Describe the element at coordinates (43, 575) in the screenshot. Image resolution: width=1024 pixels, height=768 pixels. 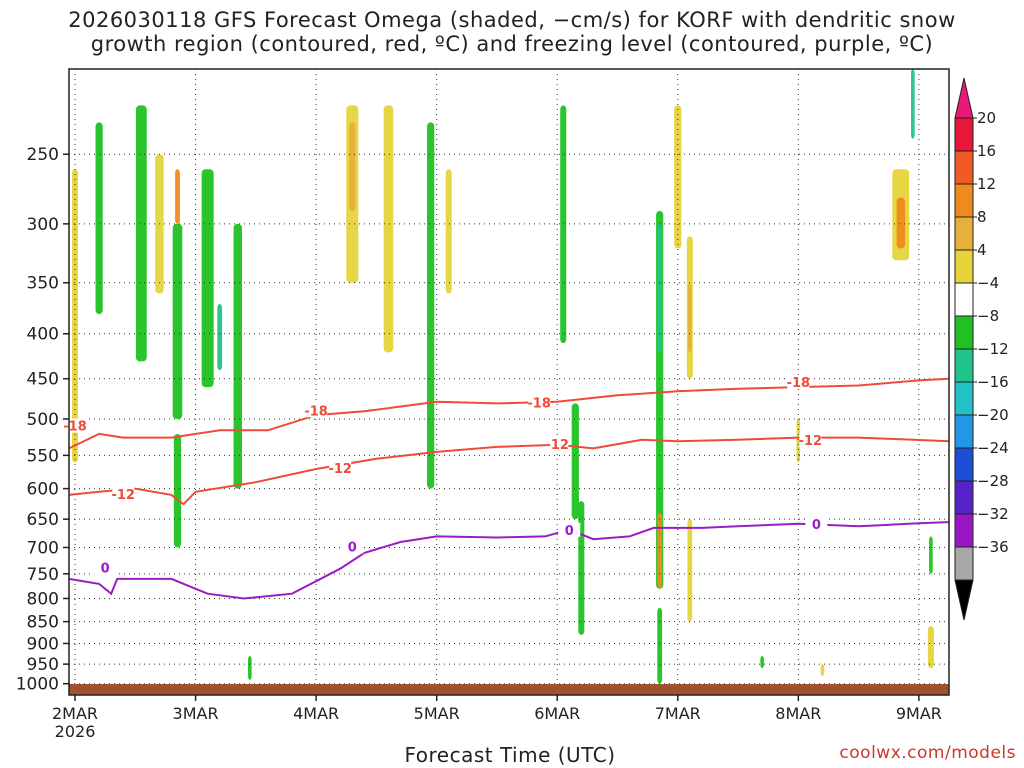
I see `y-tick-label-750: 750` at that location.